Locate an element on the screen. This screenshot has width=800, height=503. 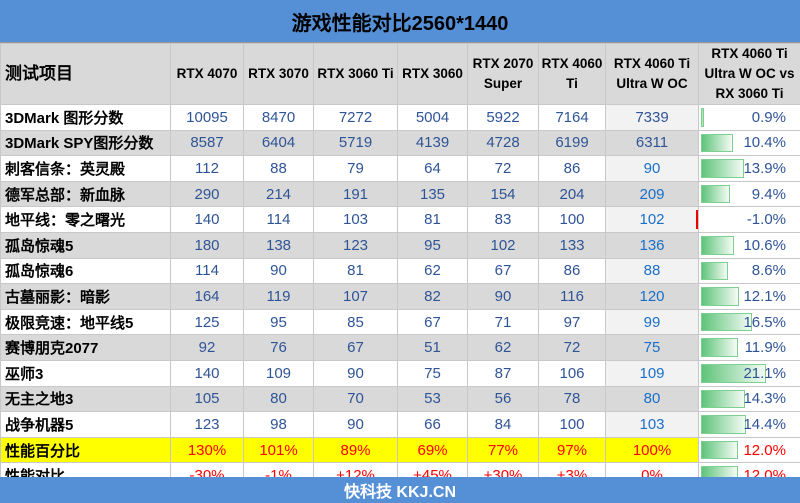
column-header: RTX 3060 is located at coordinates (432, 74).